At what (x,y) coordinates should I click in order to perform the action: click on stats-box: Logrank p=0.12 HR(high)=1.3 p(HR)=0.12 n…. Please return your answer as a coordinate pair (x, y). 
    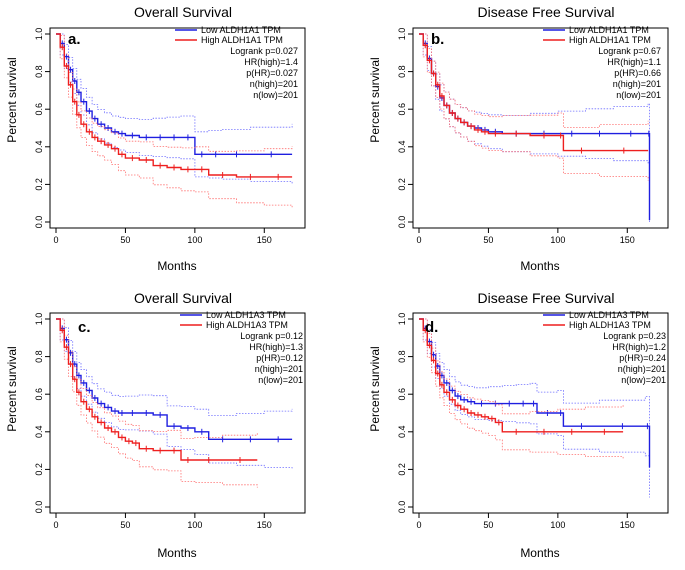
    Looking at the image, I should click on (271, 358).